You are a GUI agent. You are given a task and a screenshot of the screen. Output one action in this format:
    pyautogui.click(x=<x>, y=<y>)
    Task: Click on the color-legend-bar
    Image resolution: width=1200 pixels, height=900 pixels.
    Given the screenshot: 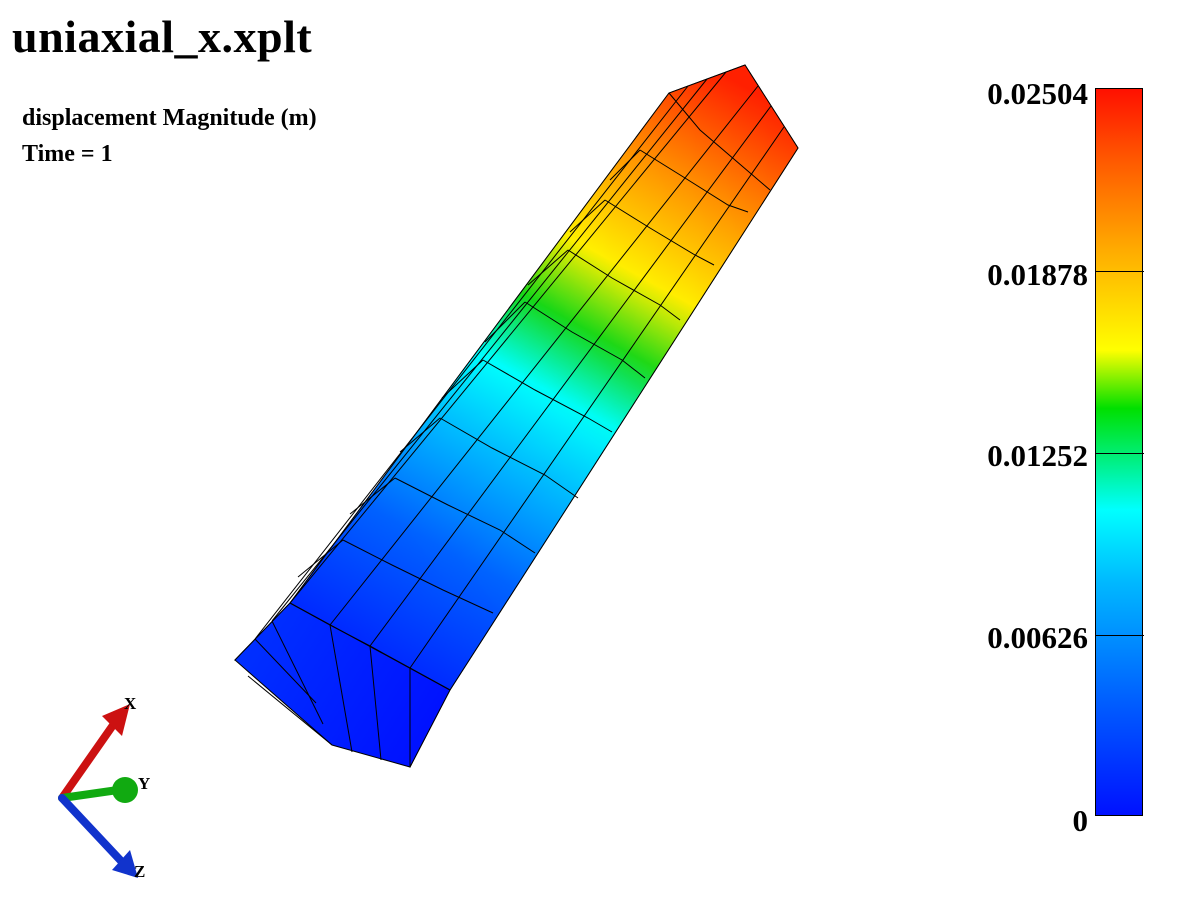 What is the action you would take?
    pyautogui.click(x=1119, y=452)
    